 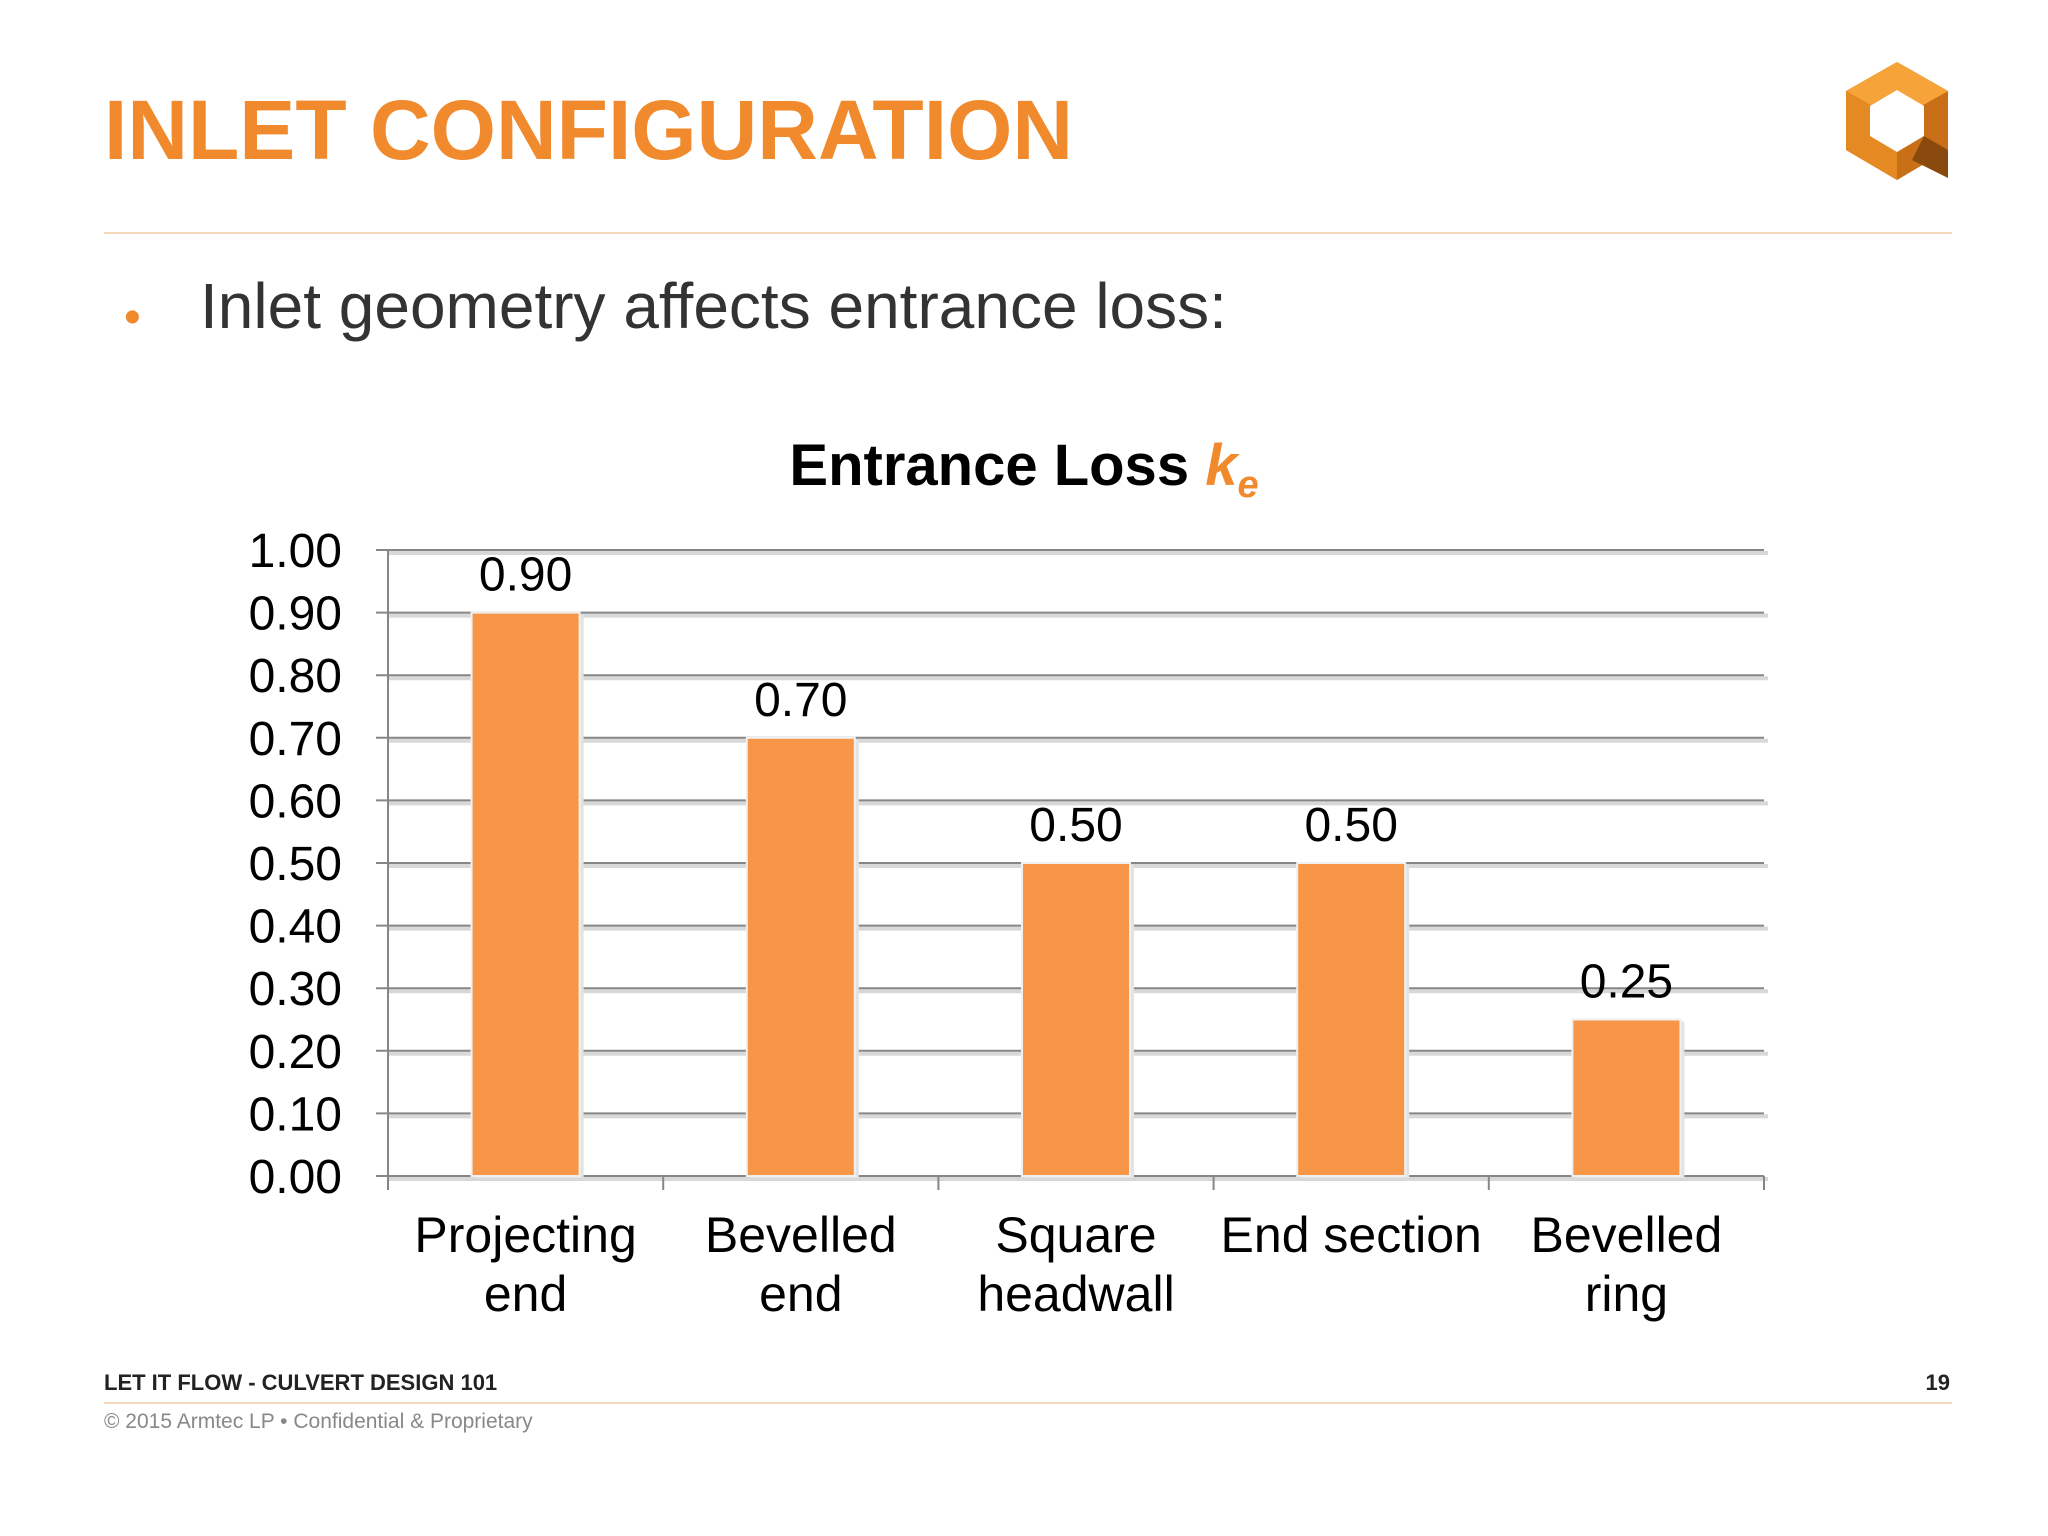 What do you see at coordinates (295, 551) in the screenshot?
I see `y-tick-label: 1.00` at bounding box center [295, 551].